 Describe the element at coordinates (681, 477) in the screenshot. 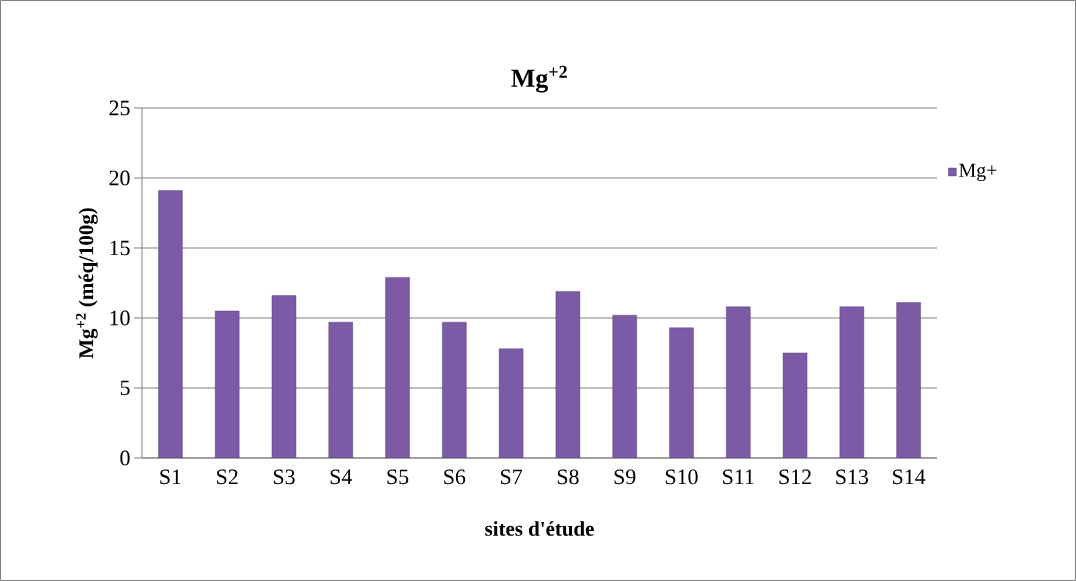

I see `x-tick-label: S10` at that location.